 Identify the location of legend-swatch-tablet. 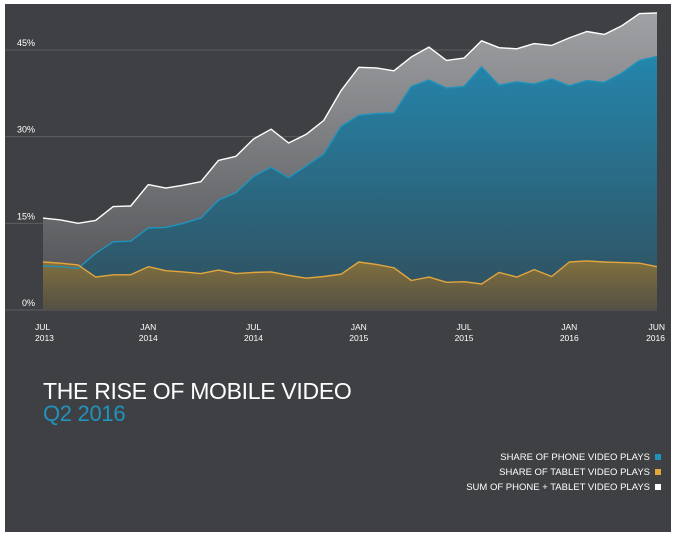
(658, 472).